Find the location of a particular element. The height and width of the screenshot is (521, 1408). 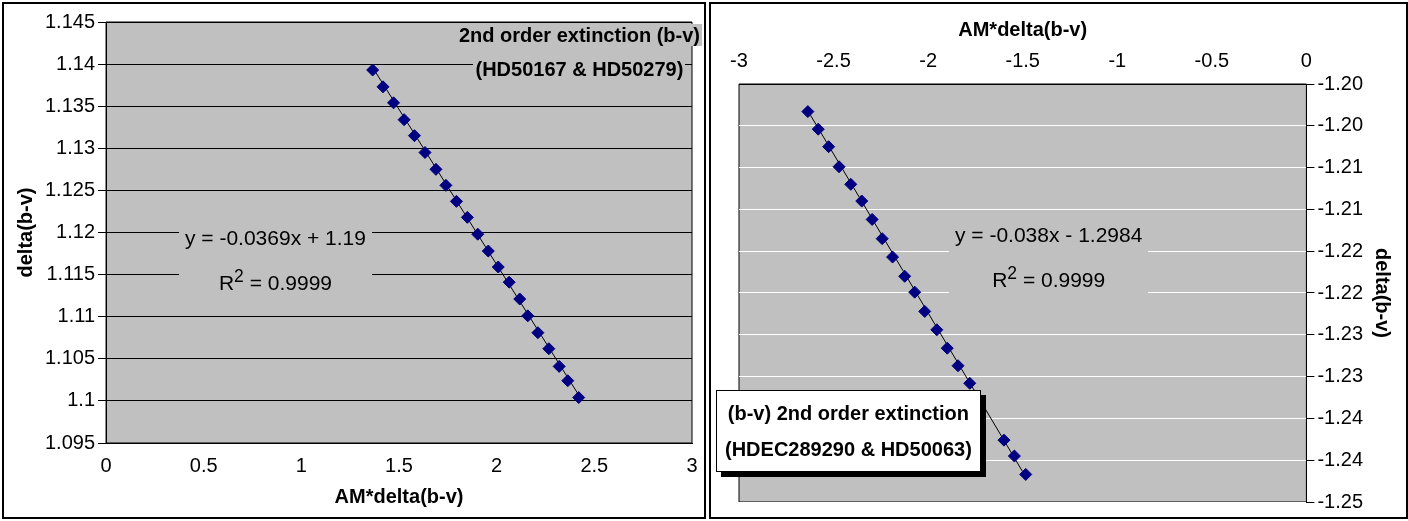

x-tick-label: 3 is located at coordinates (692, 464).